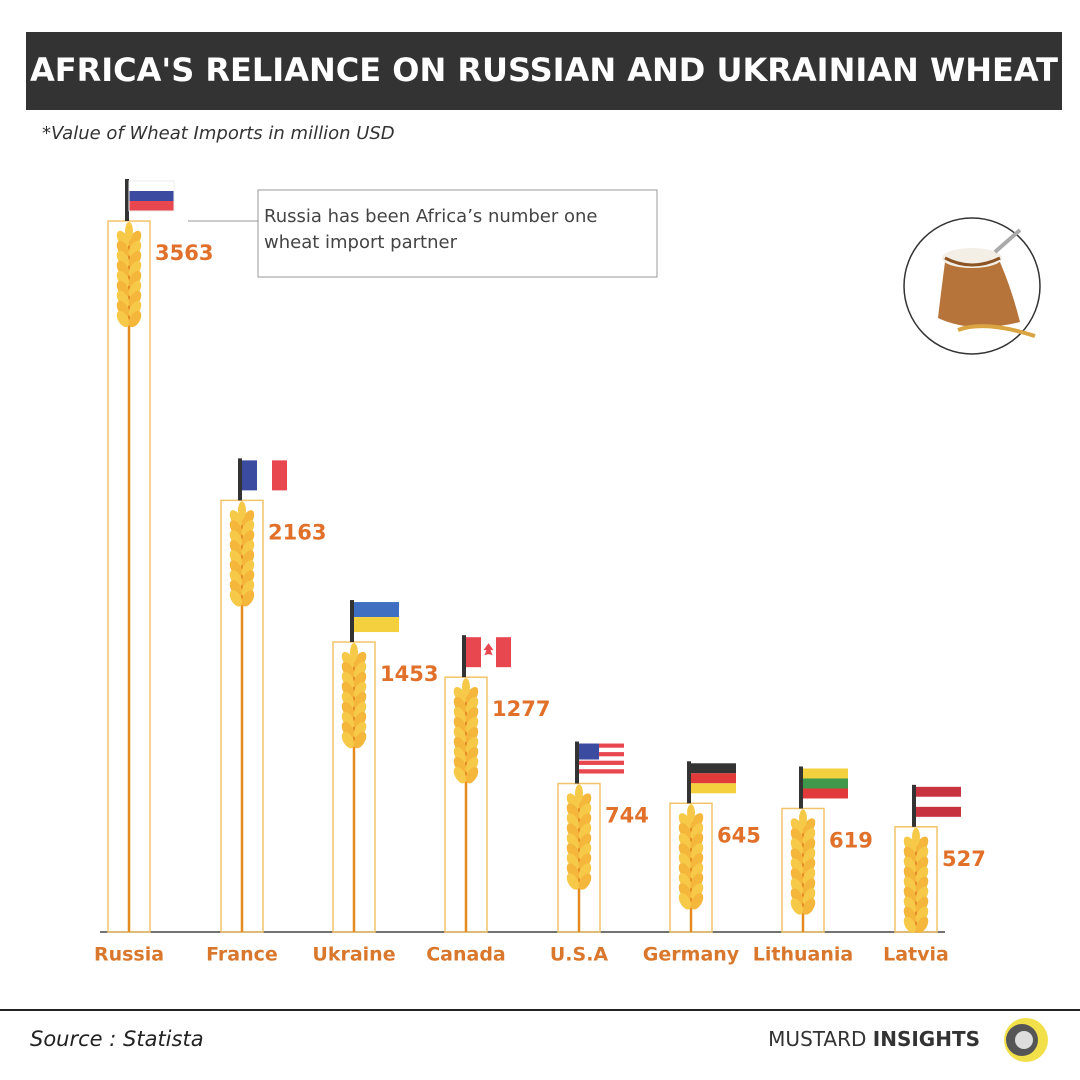  I want to click on x-tick-label: Lithuania, so click(803, 955).